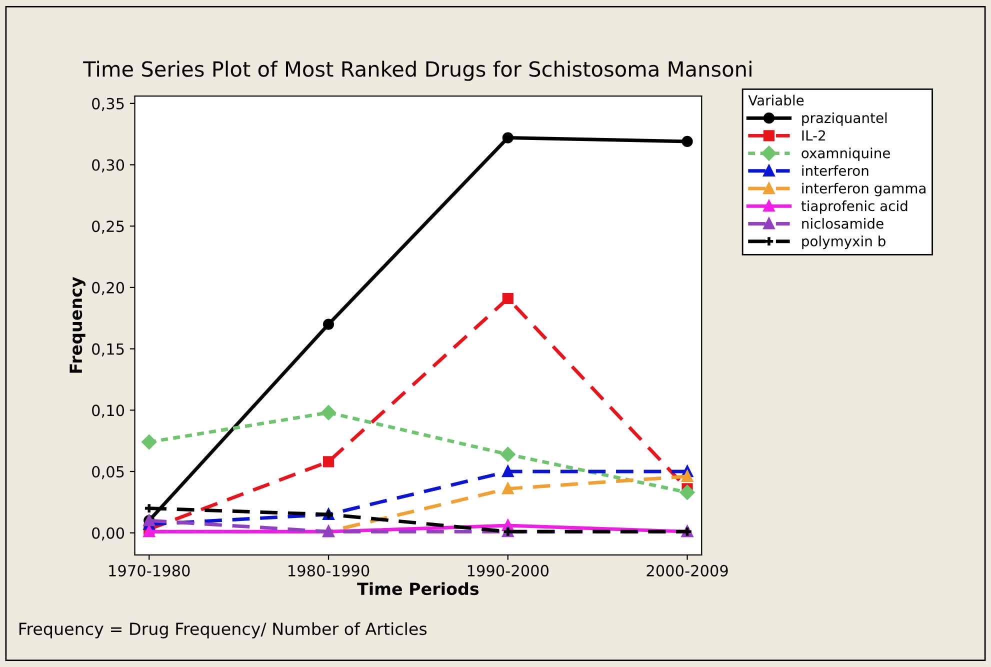 The width and height of the screenshot is (991, 667). I want to click on y-tick-label: 0,20, so click(108, 289).